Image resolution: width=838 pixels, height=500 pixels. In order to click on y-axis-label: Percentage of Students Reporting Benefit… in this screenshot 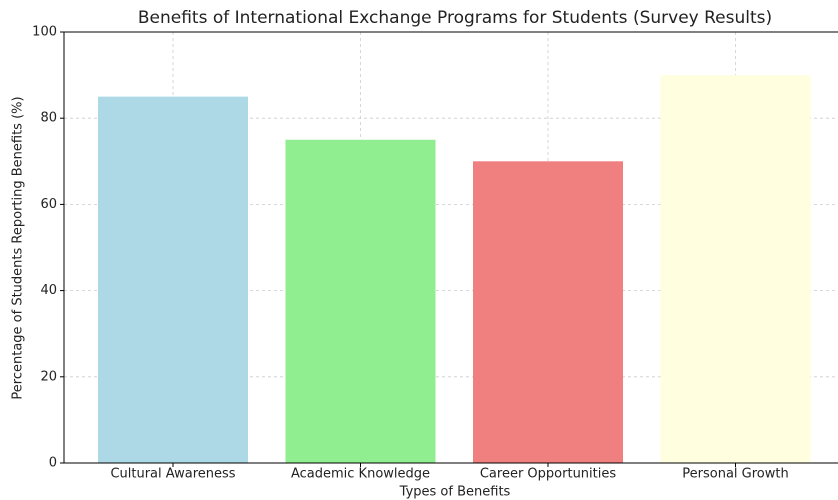, I will do `click(18, 247)`.